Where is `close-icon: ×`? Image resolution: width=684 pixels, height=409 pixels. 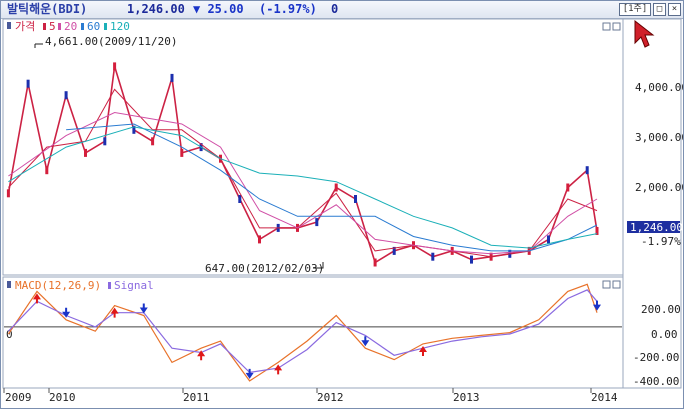 close-icon: × is located at coordinates (674, 9).